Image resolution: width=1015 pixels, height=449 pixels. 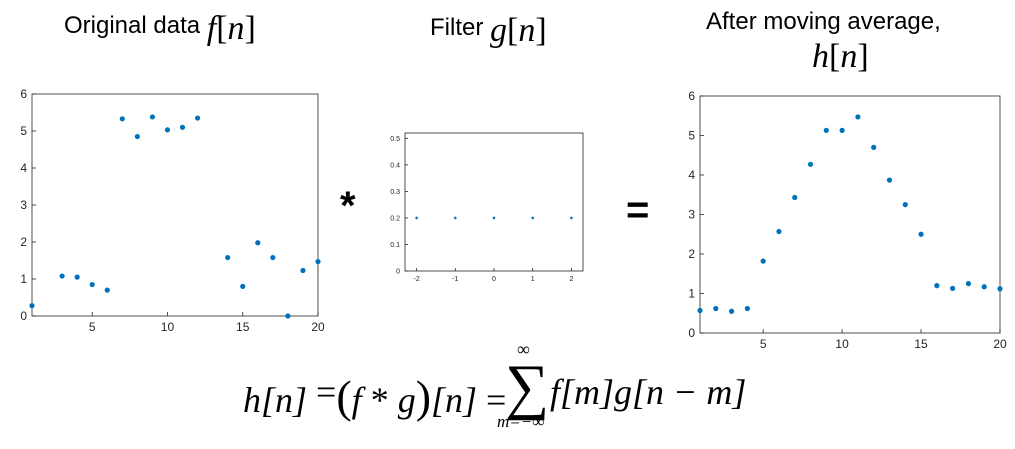 I want to click on term-m: [m], so click(x=587, y=392).